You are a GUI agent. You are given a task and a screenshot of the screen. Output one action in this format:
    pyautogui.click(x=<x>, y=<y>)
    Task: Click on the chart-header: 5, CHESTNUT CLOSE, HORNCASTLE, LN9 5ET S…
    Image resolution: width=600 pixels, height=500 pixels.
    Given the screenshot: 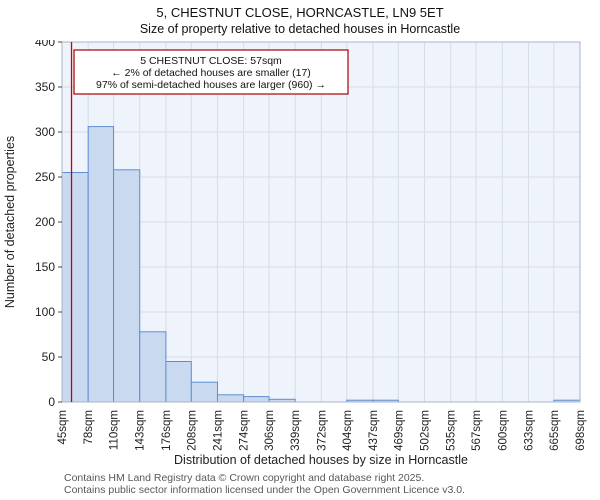 What is the action you would take?
    pyautogui.click(x=300, y=20)
    